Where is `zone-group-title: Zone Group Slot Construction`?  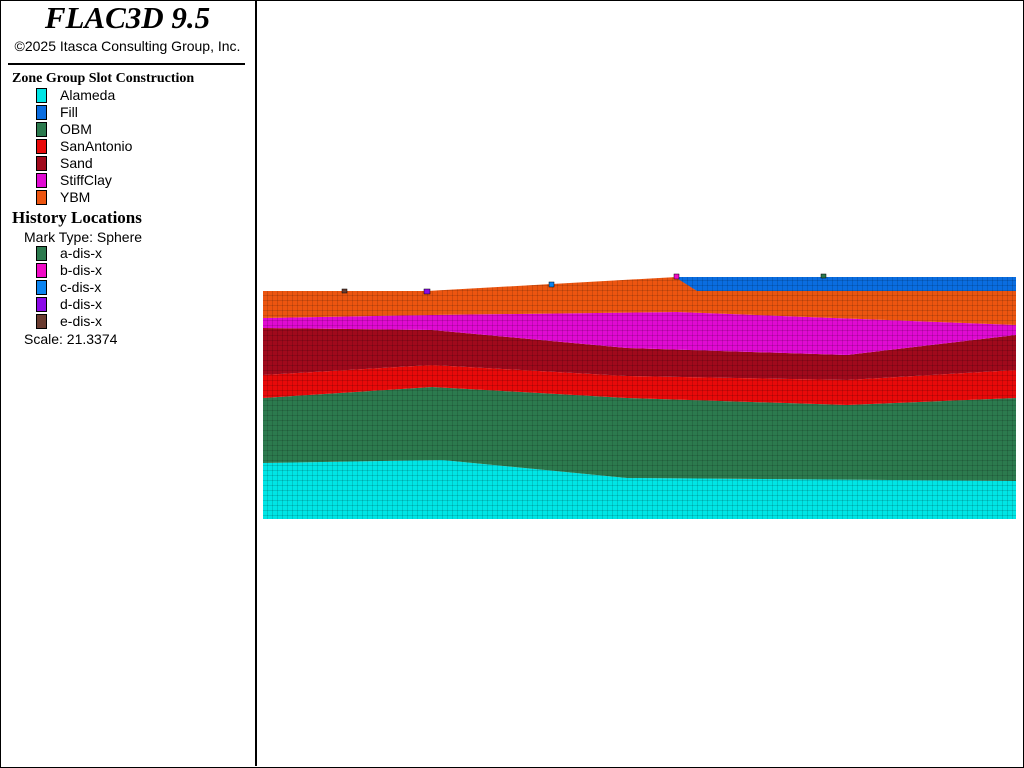 zone-group-title: Zone Group Slot Construction is located at coordinates (103, 78).